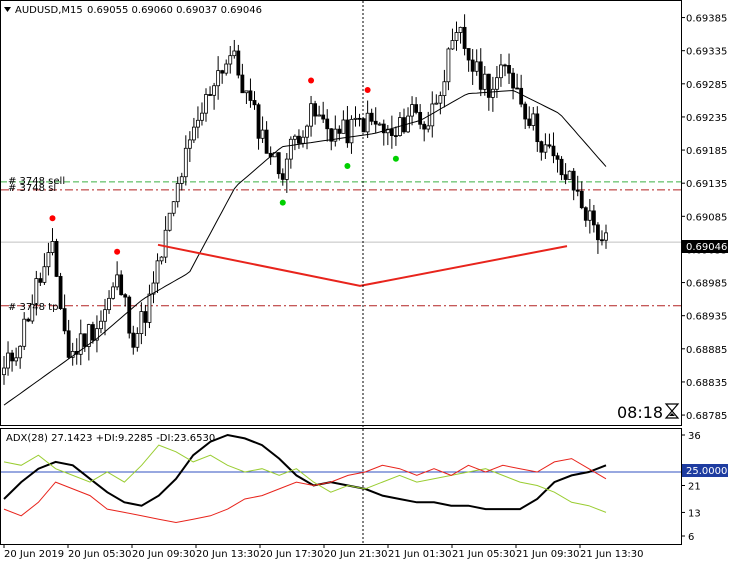  What do you see at coordinates (706, 52) in the screenshot?
I see `y-tick-label: 0.69335` at bounding box center [706, 52].